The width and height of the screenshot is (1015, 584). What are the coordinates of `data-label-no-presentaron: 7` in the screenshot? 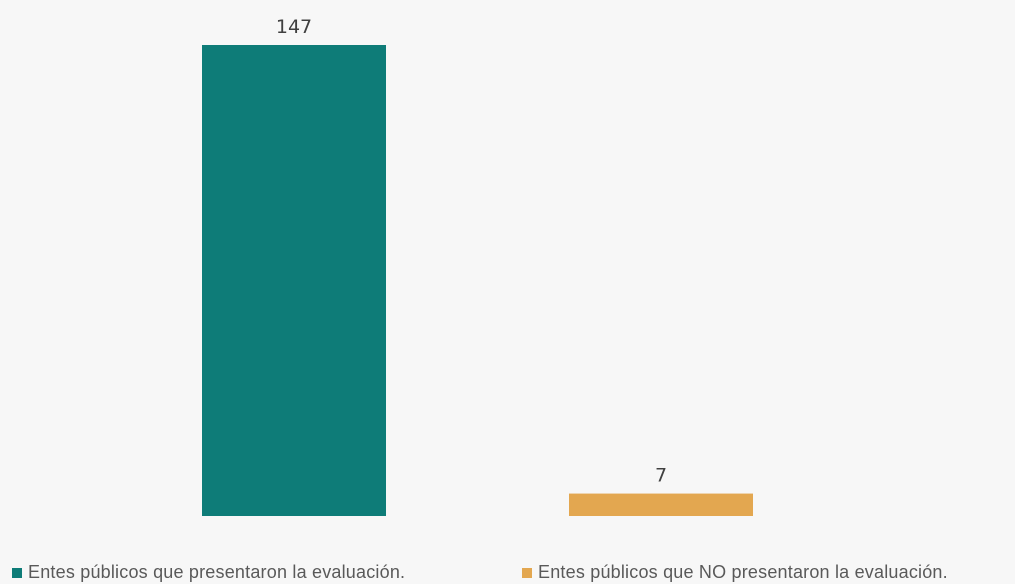 It's located at (661, 476).